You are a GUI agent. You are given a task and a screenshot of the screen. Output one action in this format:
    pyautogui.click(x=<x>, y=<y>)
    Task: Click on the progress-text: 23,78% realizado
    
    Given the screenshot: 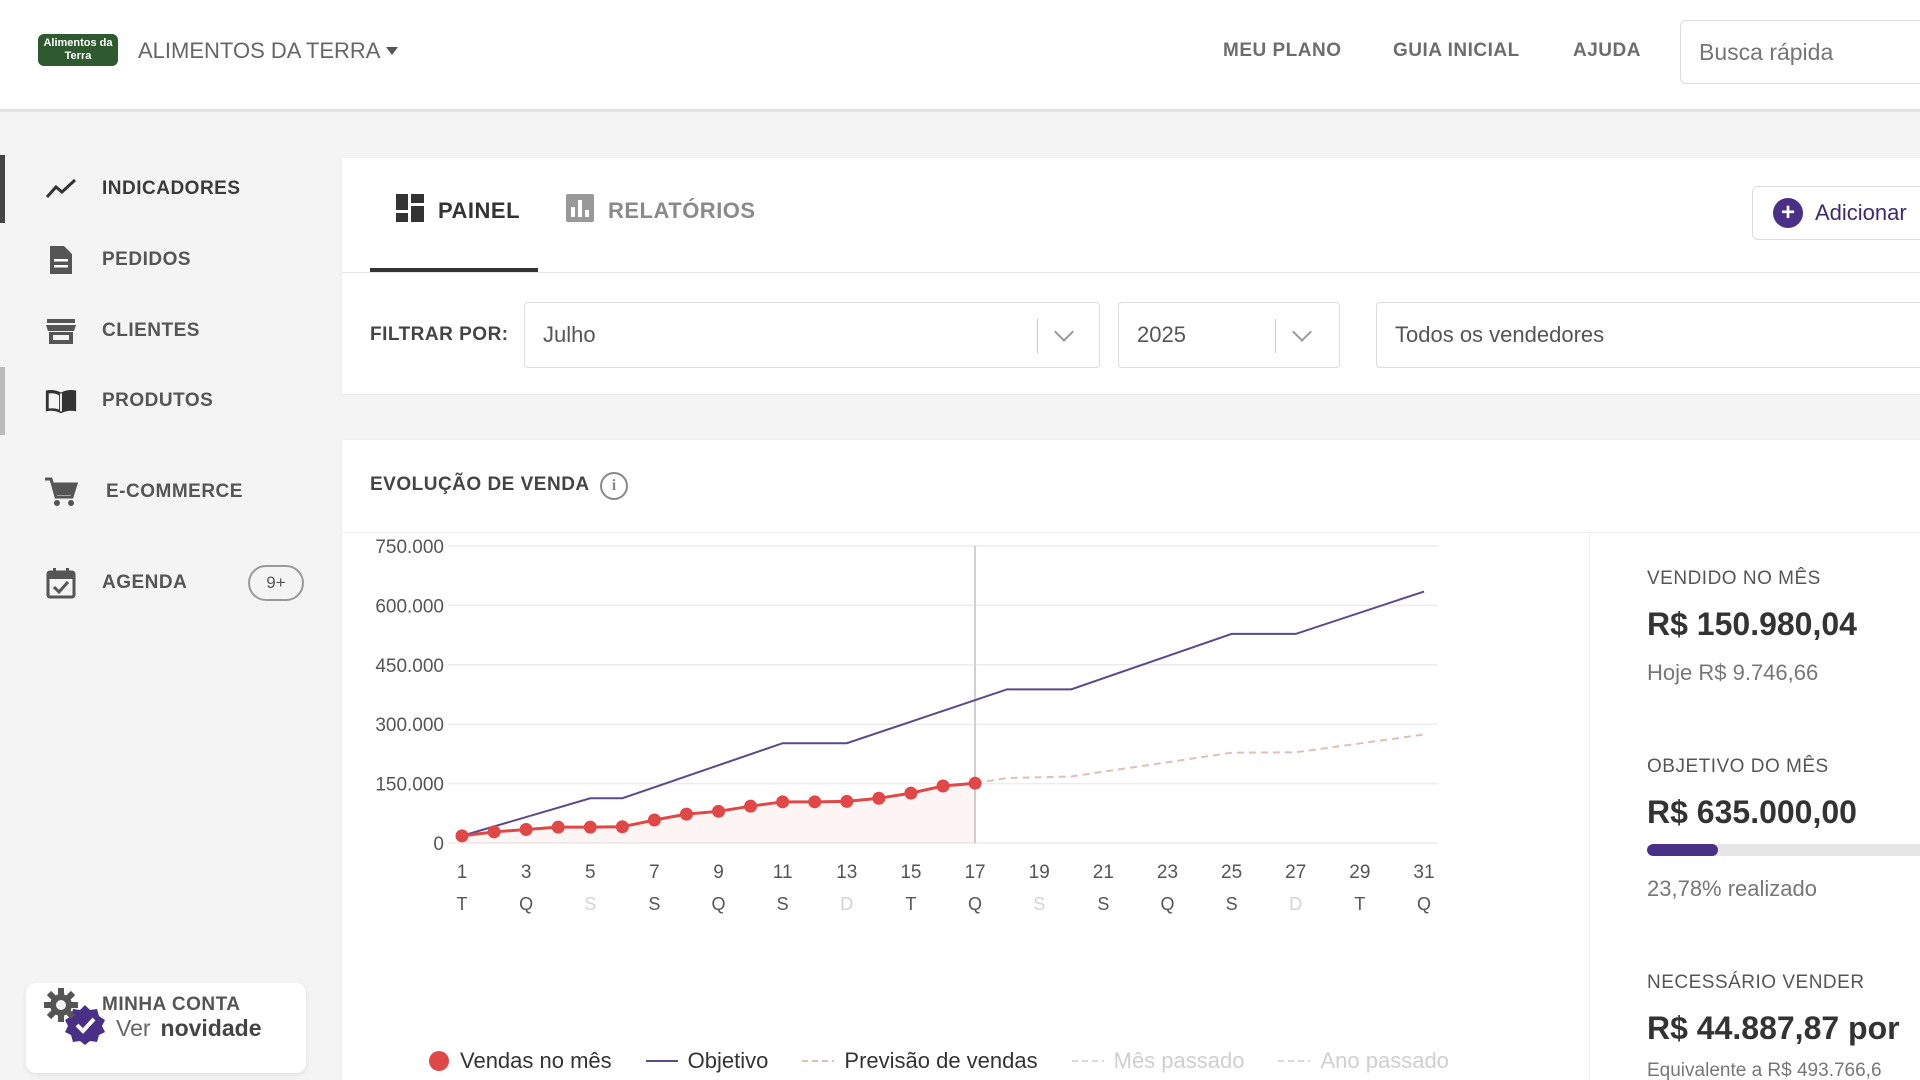 What is the action you would take?
    pyautogui.click(x=1732, y=888)
    